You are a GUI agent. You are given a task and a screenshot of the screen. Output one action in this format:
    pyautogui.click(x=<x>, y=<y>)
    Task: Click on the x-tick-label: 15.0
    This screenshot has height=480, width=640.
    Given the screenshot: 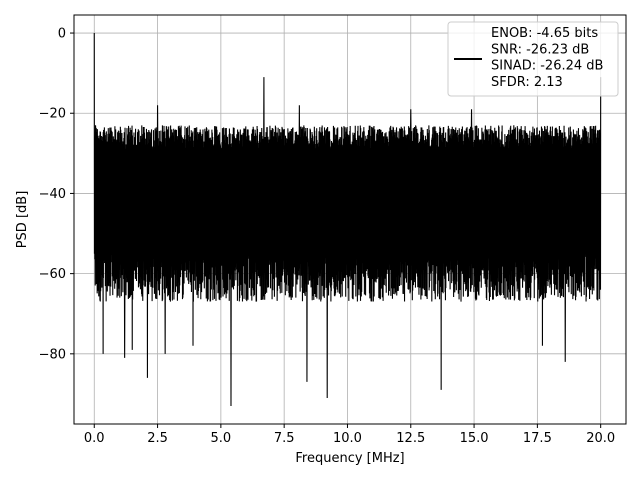 What is the action you would take?
    pyautogui.click(x=474, y=438)
    